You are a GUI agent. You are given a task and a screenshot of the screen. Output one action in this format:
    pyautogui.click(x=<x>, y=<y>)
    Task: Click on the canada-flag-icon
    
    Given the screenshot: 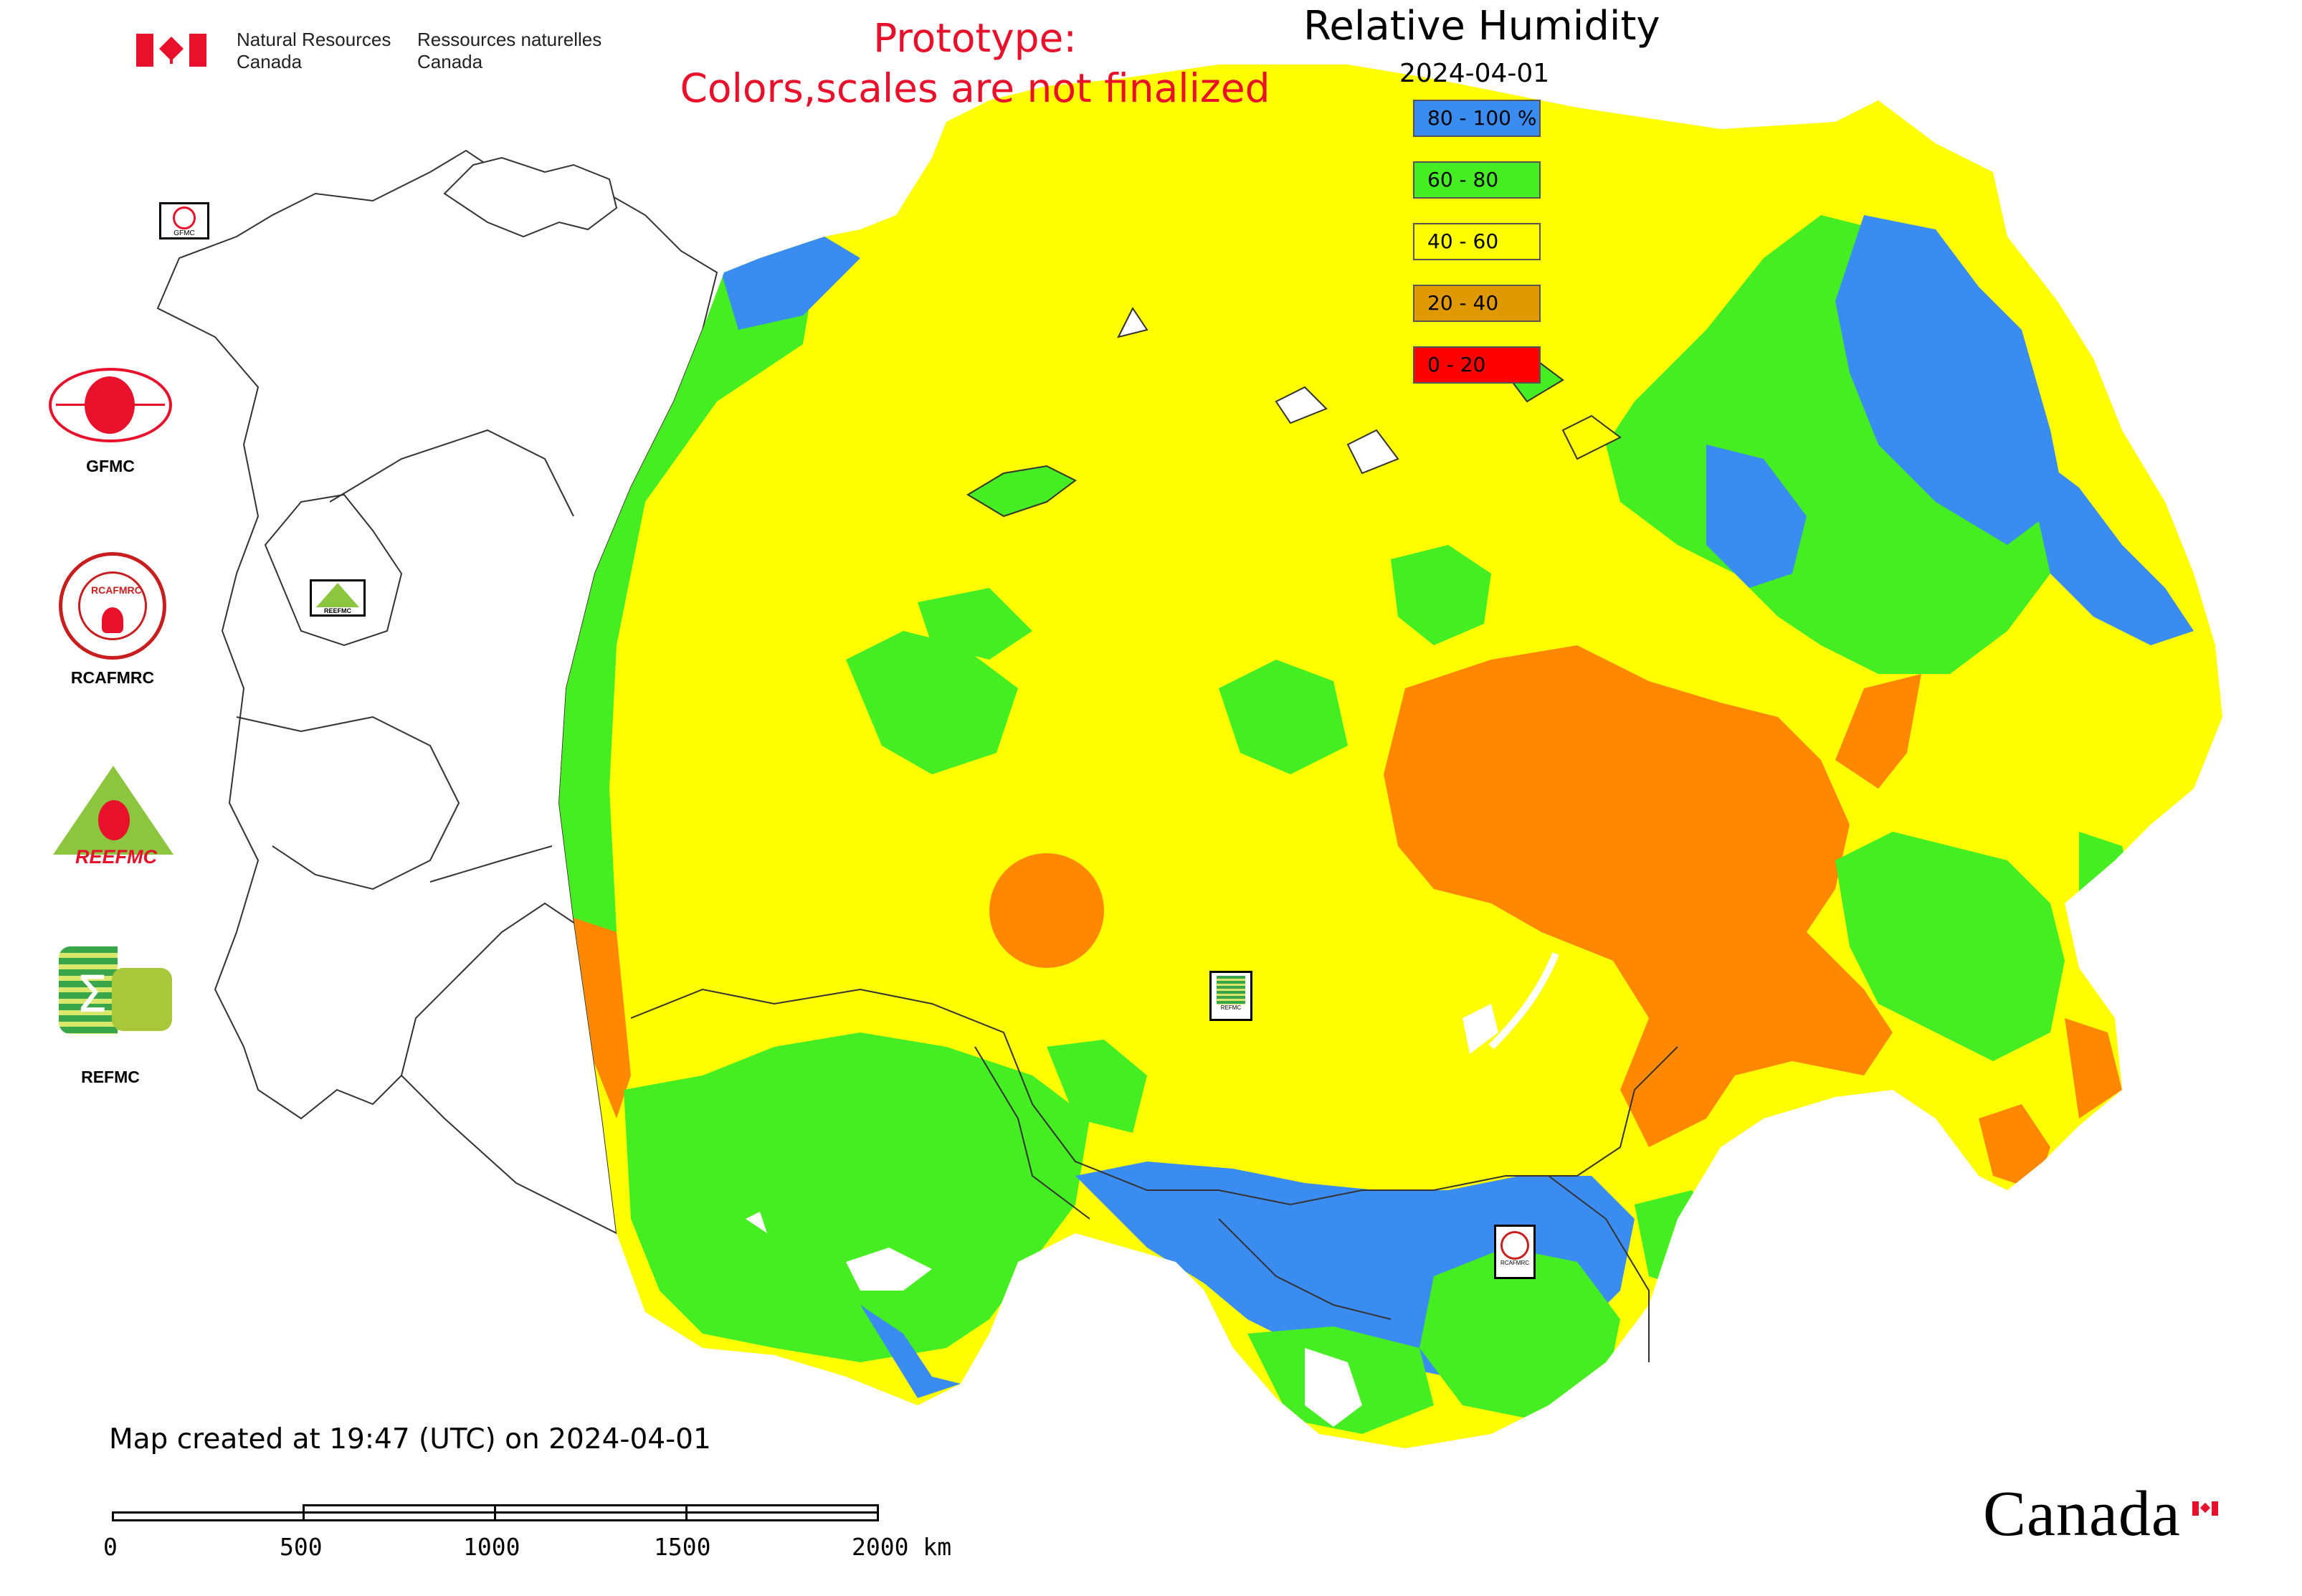 What is the action you would take?
    pyautogui.click(x=171, y=50)
    